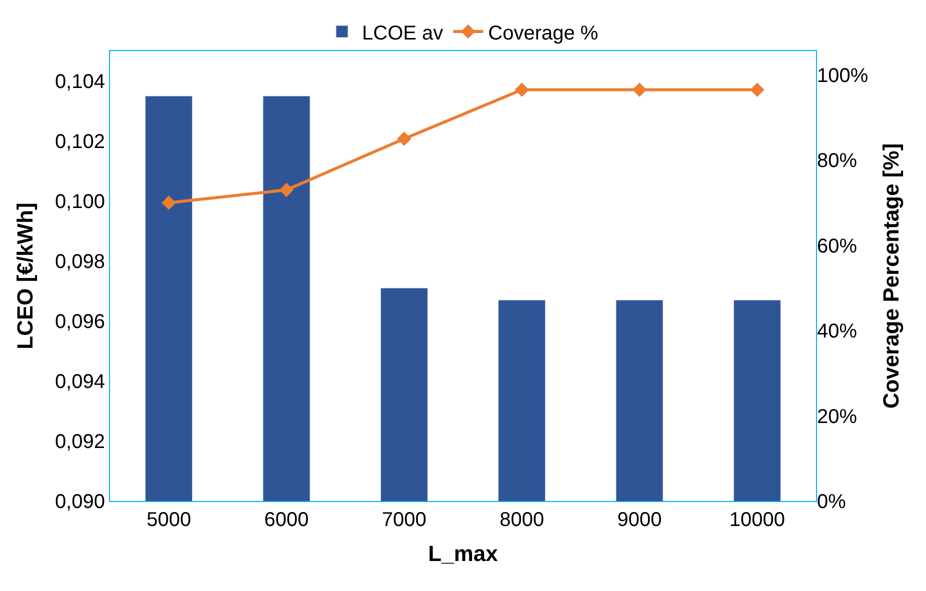 This screenshot has width=926, height=591. I want to click on x-tick-label: 6000, so click(286, 520).